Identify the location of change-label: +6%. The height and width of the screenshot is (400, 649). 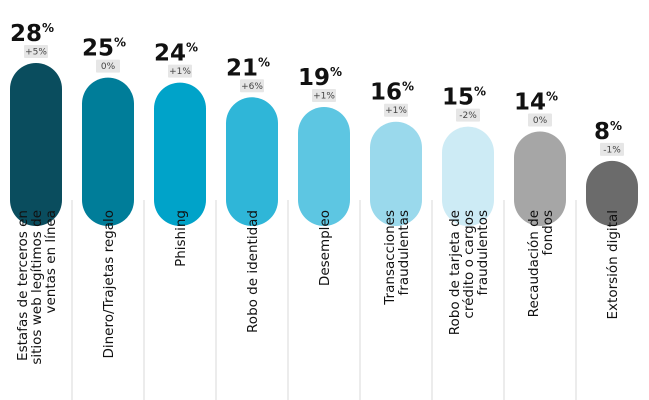
(252, 87).